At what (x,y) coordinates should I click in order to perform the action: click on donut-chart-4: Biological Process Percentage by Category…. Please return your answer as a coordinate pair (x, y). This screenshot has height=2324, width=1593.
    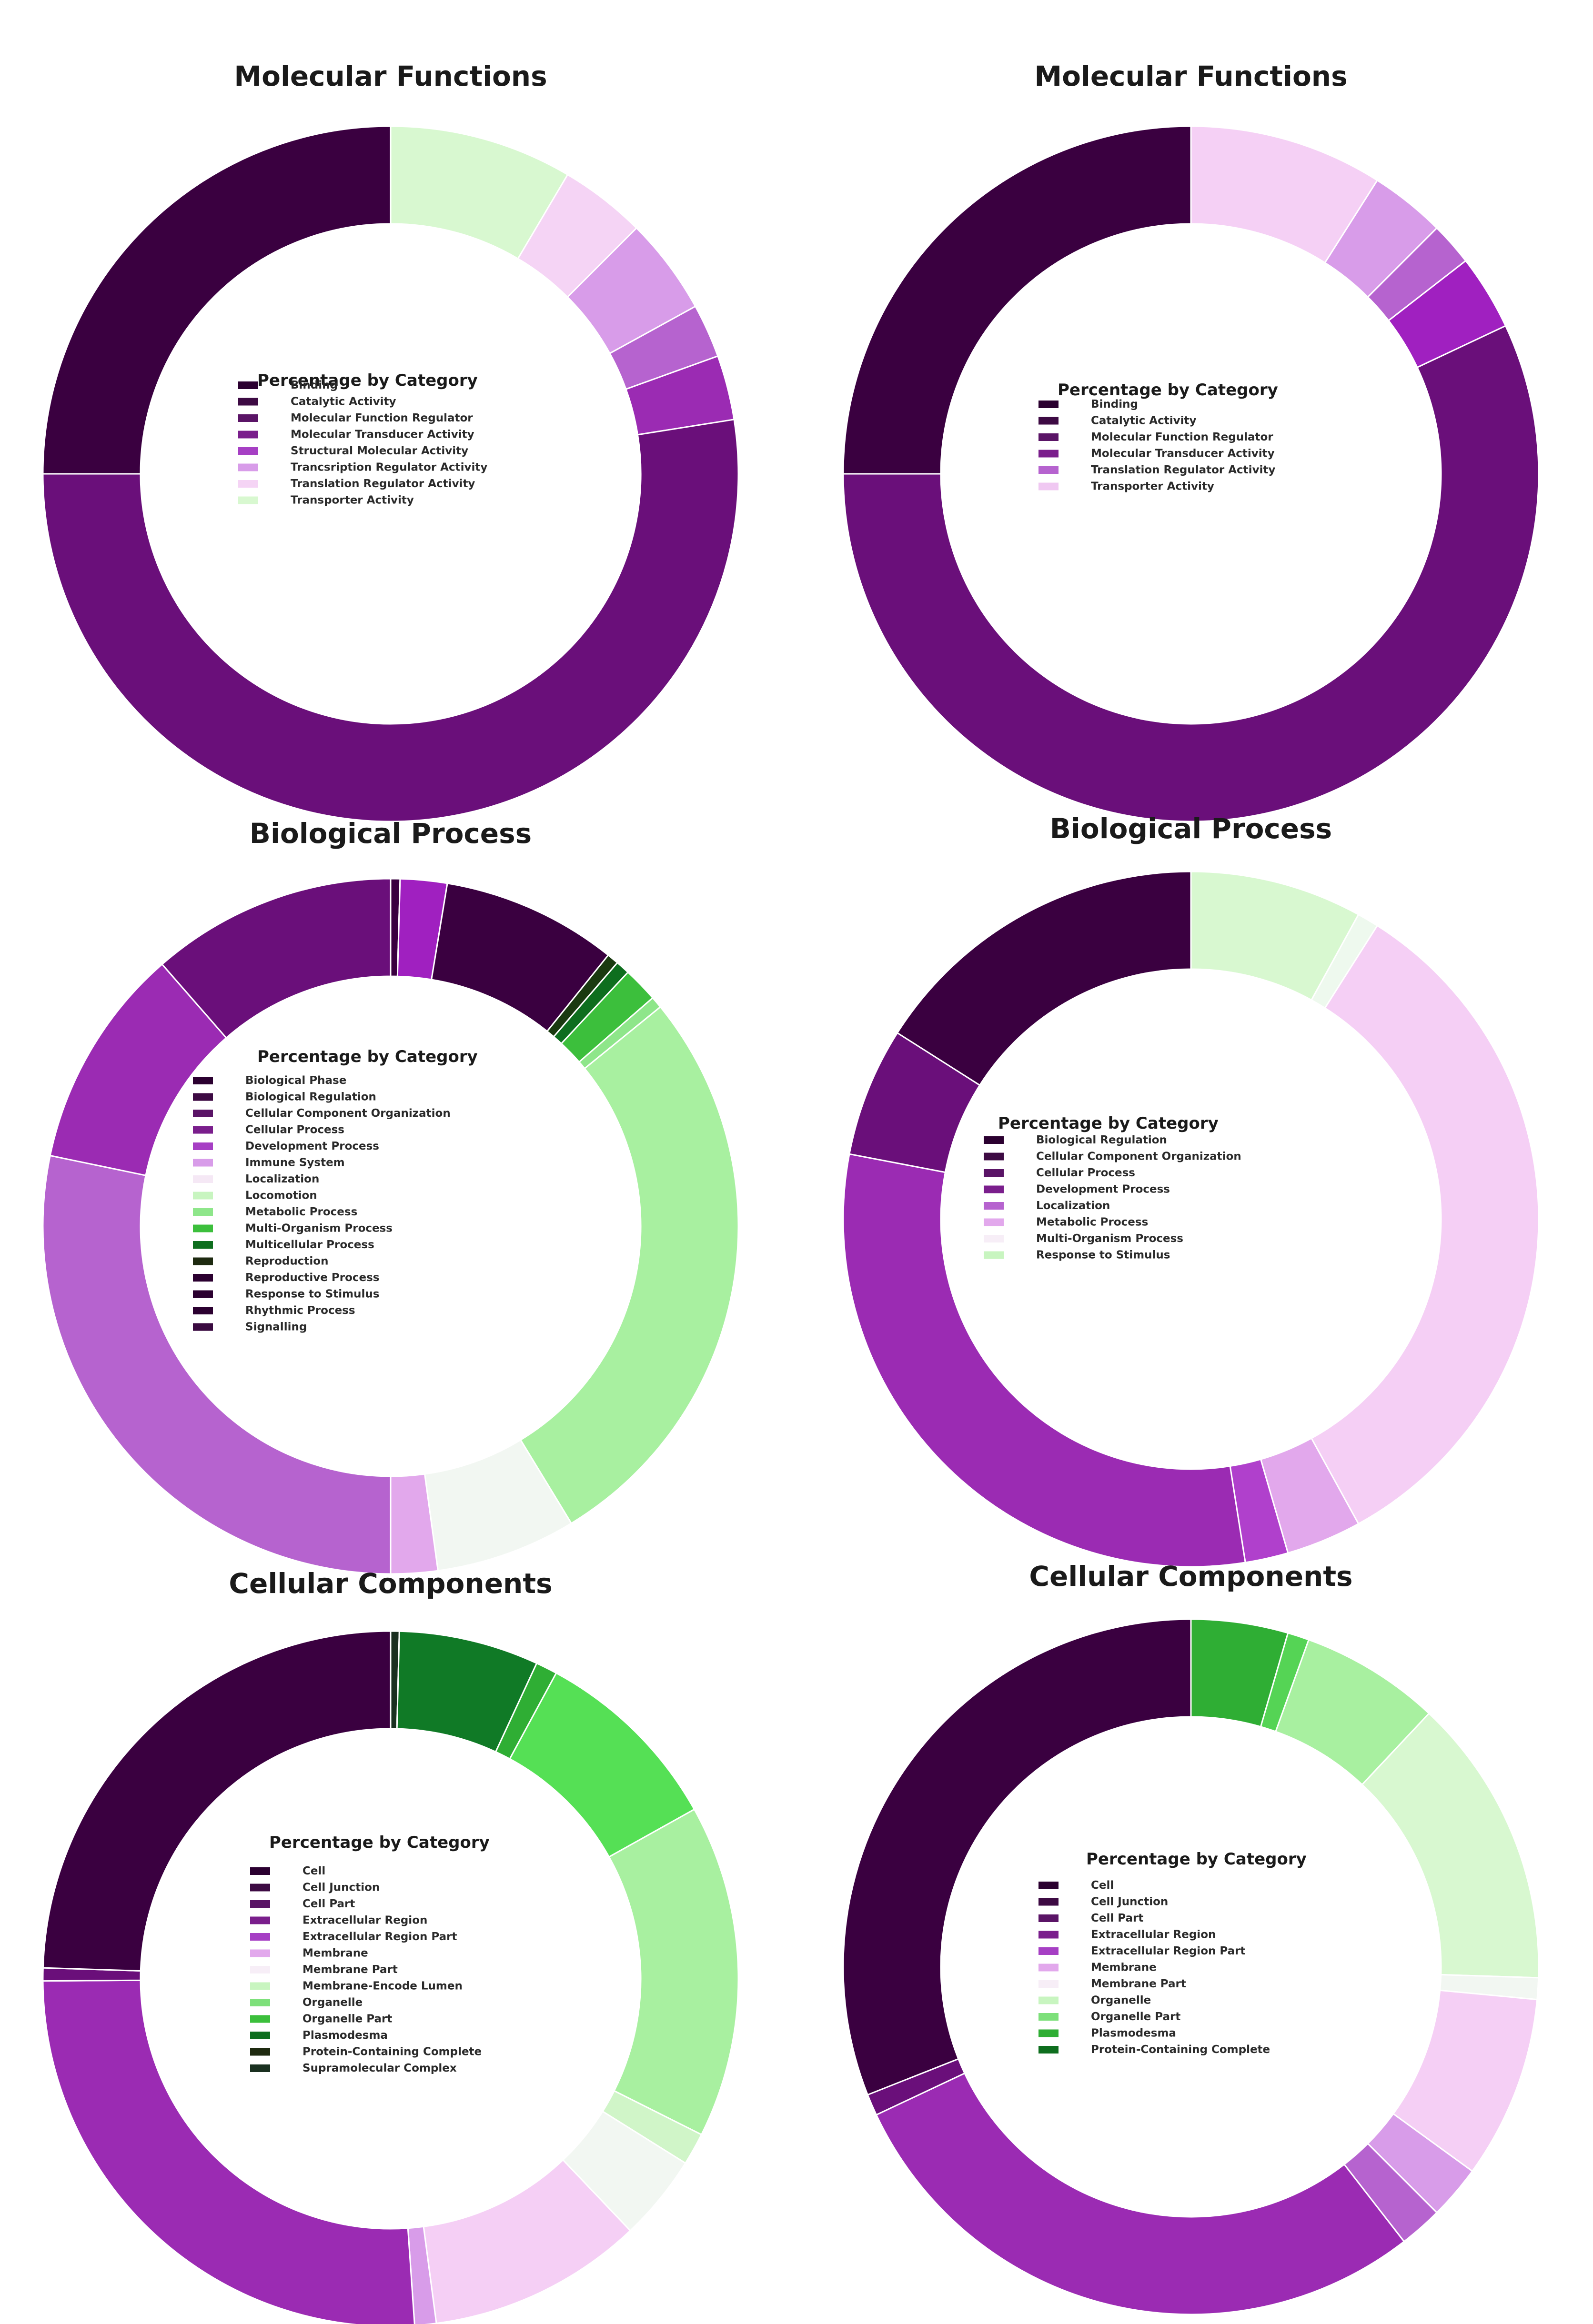
    Looking at the image, I should click on (1191, 1190).